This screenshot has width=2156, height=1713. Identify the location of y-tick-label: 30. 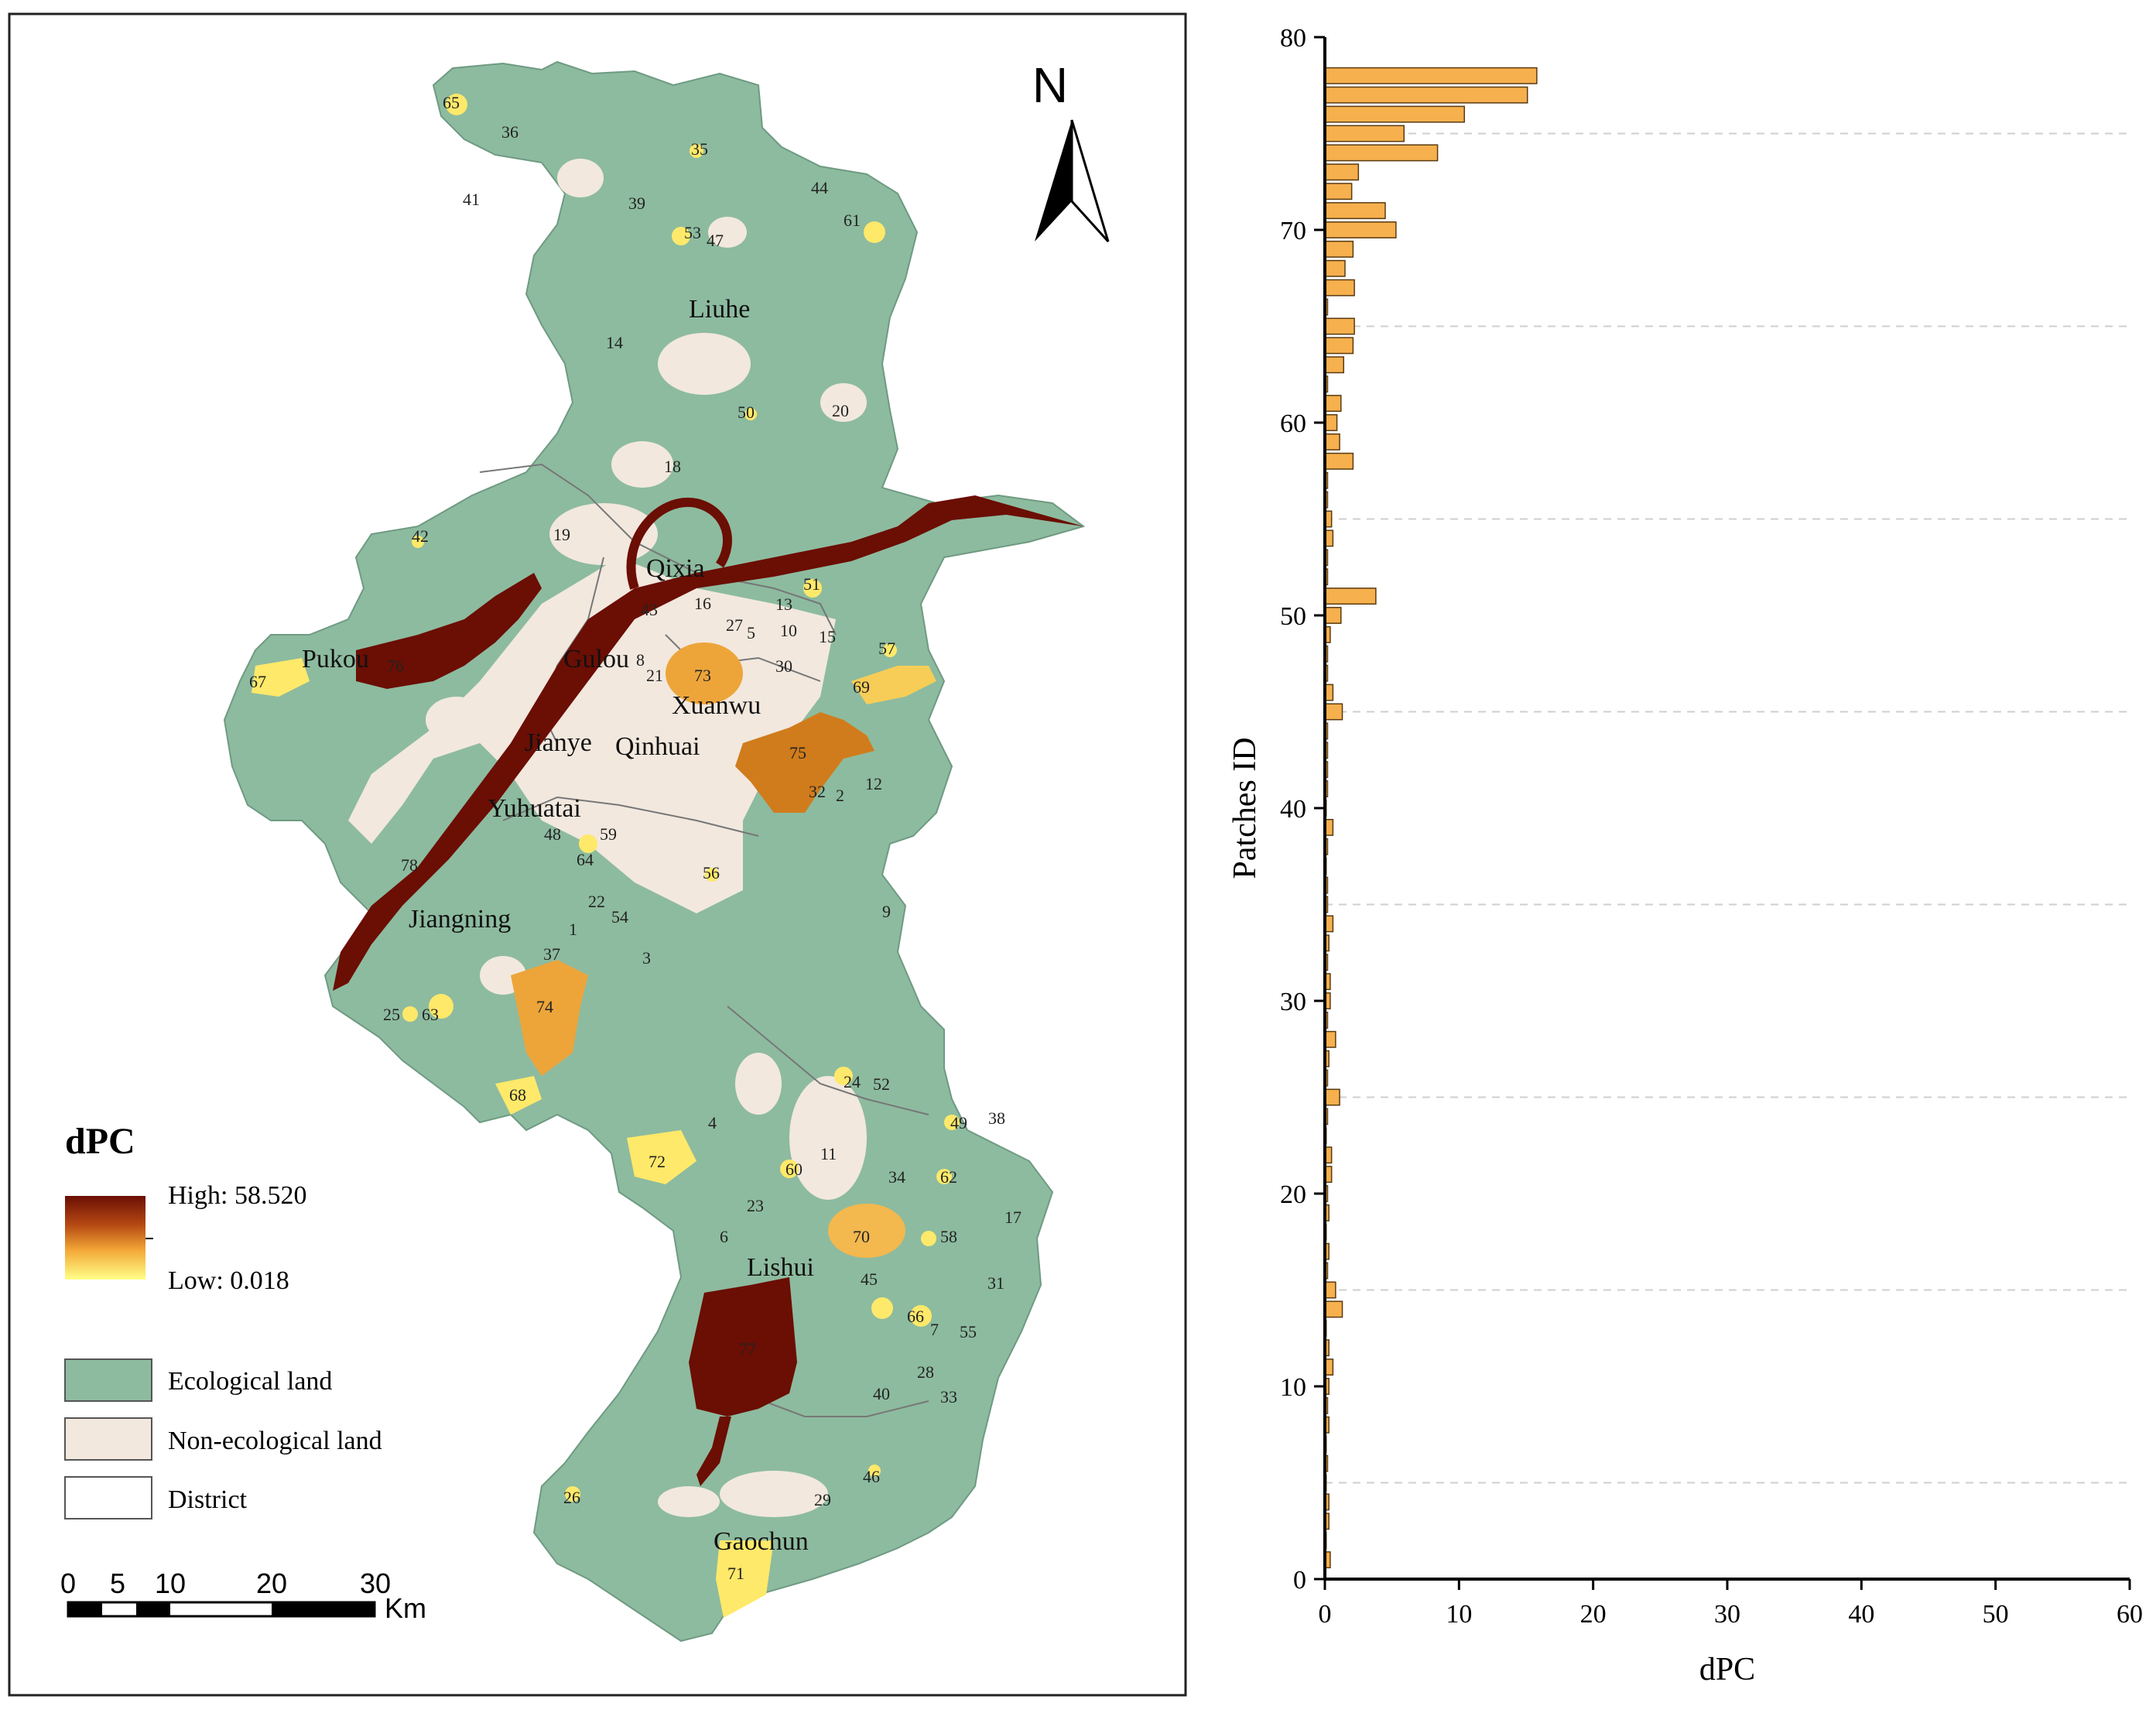
(1293, 1002).